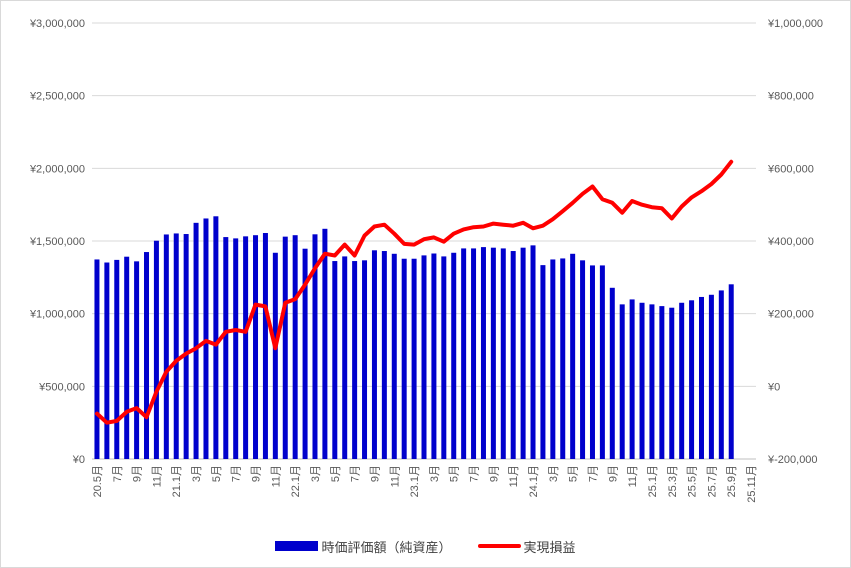  I want to click on legend-label-realized-pnl: 実現損益, so click(549, 547).